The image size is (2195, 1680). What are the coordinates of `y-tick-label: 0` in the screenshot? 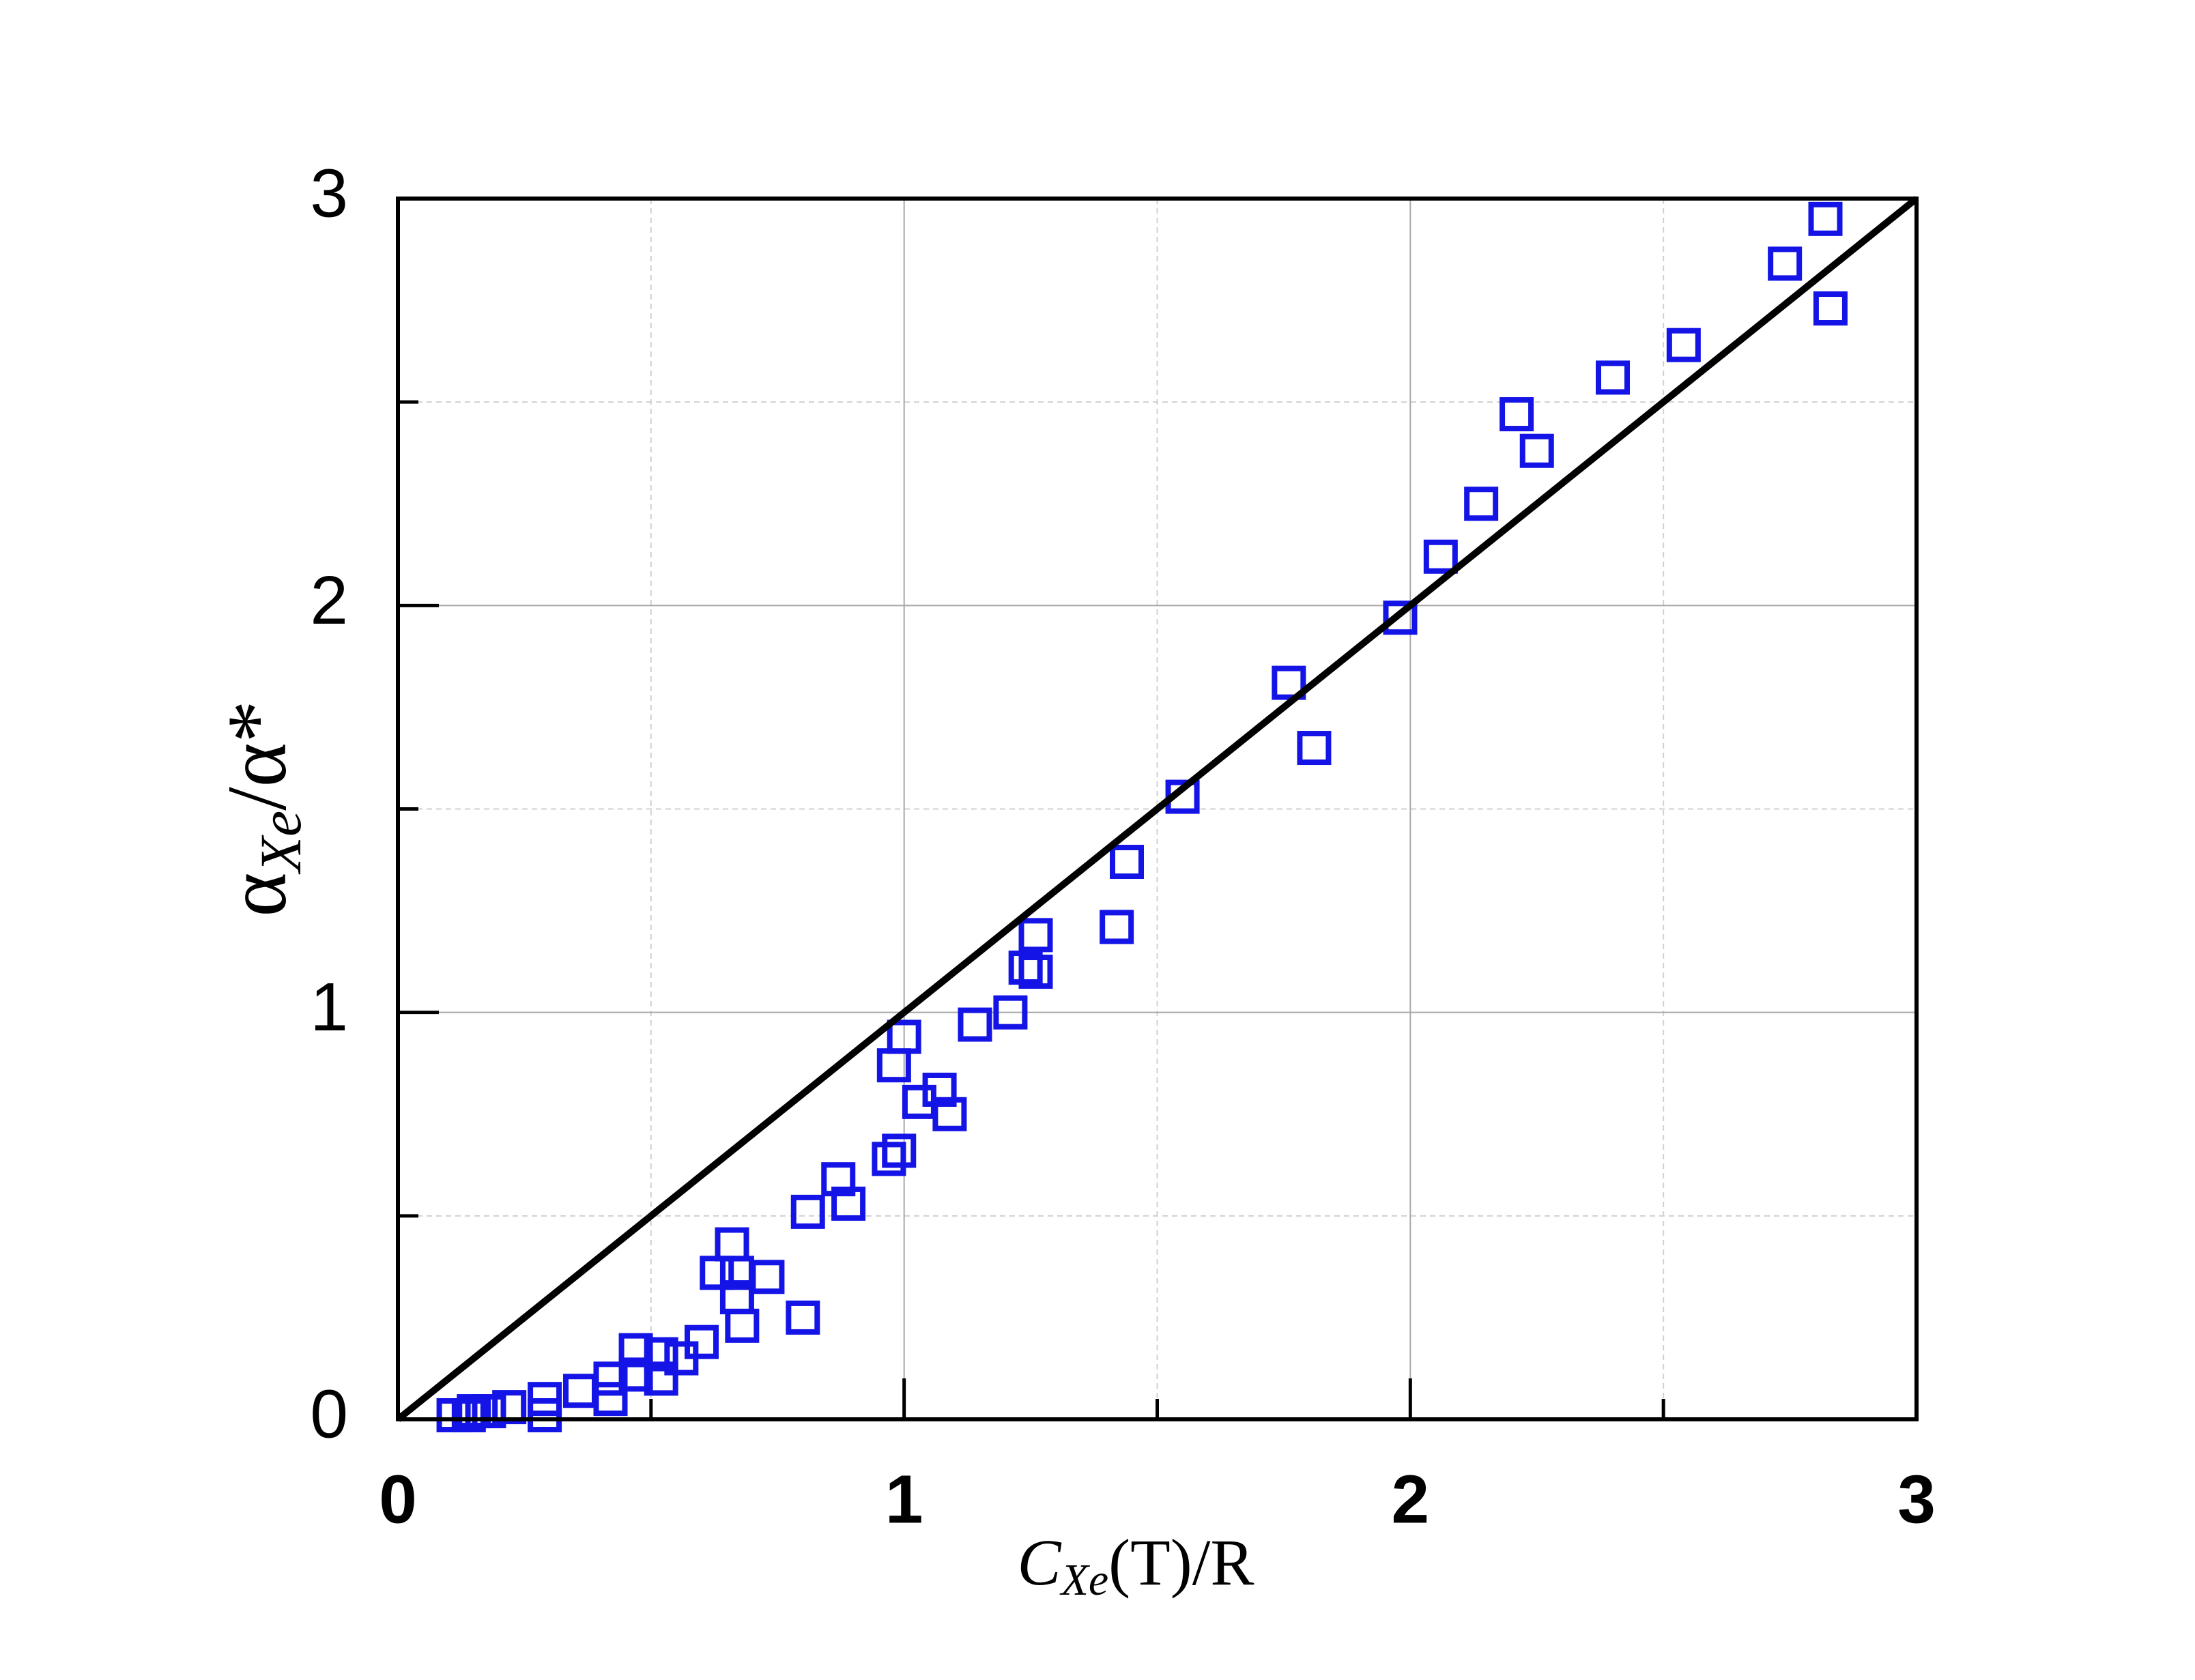 It's located at (329, 1414).